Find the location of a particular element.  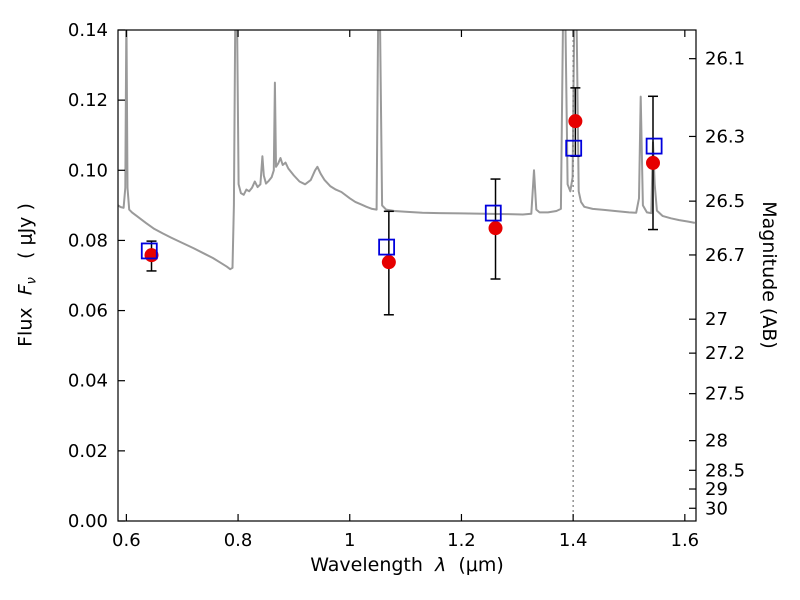

y-tick-label-left: 0.10 is located at coordinates (88, 170).